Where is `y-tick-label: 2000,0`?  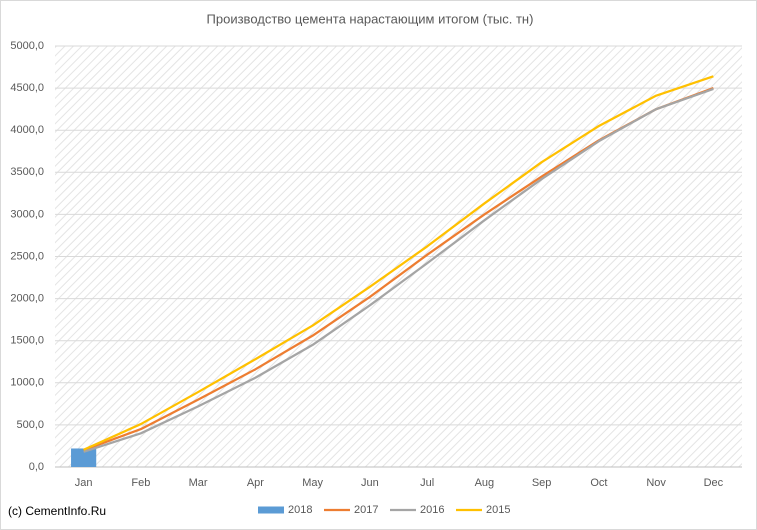
y-tick-label: 2000,0 is located at coordinates (27, 299).